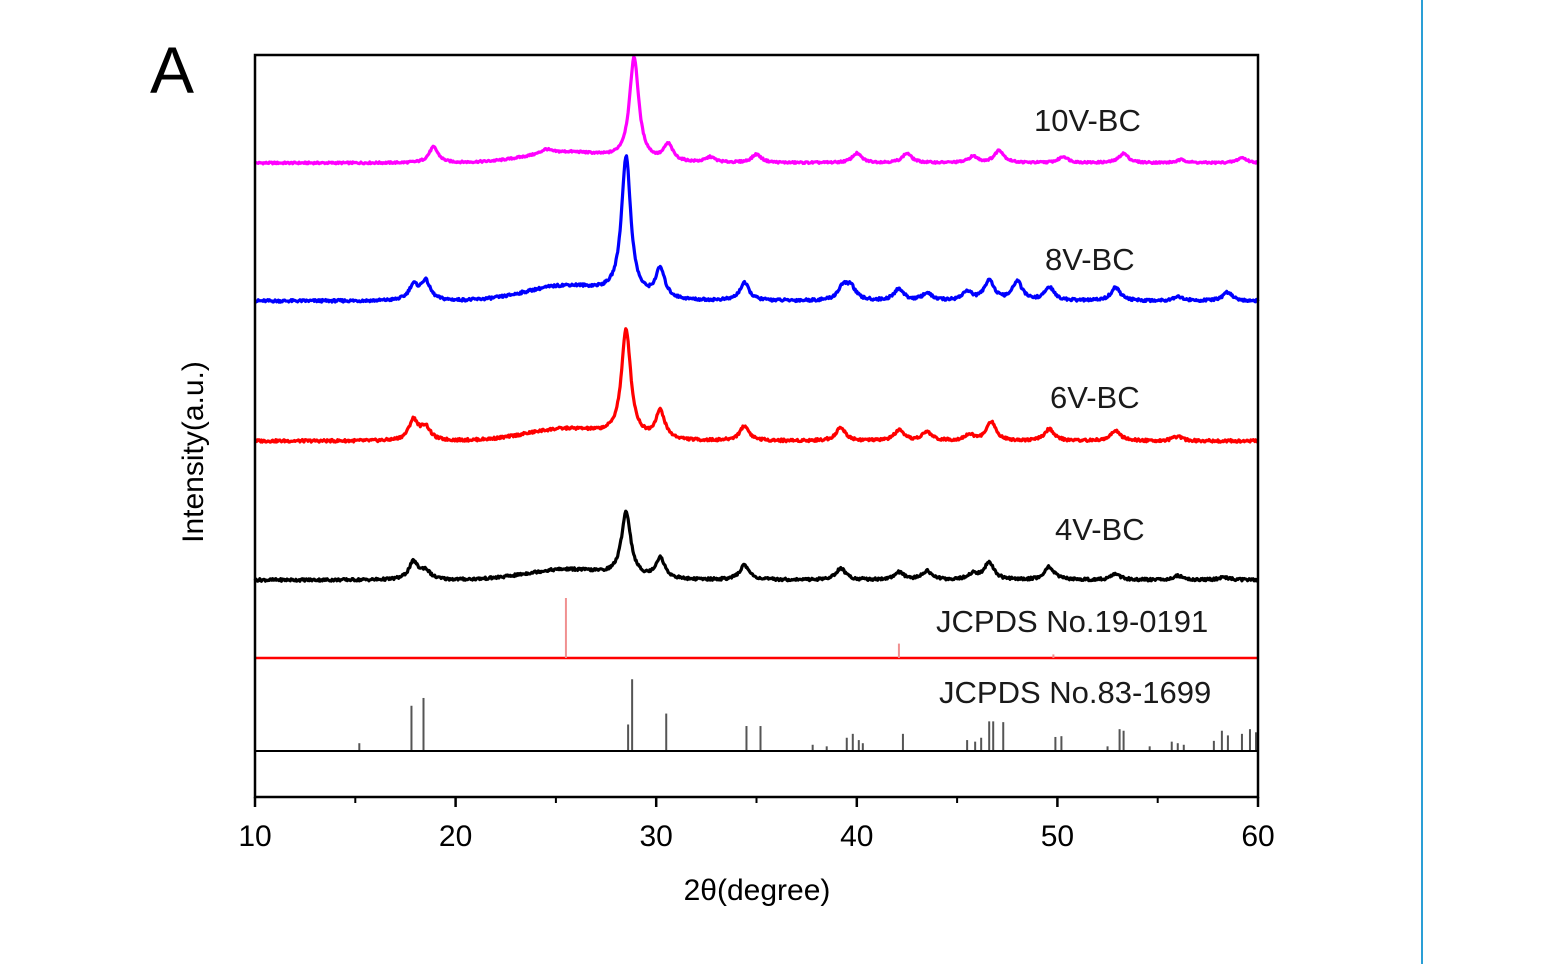 The height and width of the screenshot is (964, 1542). Describe the element at coordinates (1087, 120) in the screenshot. I see `series-label-10v-bc: 10V-BC` at that location.